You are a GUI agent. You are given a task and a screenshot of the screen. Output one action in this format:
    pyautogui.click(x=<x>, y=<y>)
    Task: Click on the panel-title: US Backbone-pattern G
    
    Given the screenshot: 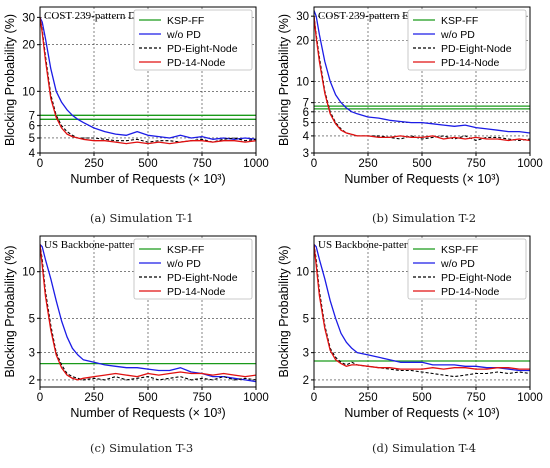 What is the action you would take?
    pyautogui.click(x=371, y=245)
    